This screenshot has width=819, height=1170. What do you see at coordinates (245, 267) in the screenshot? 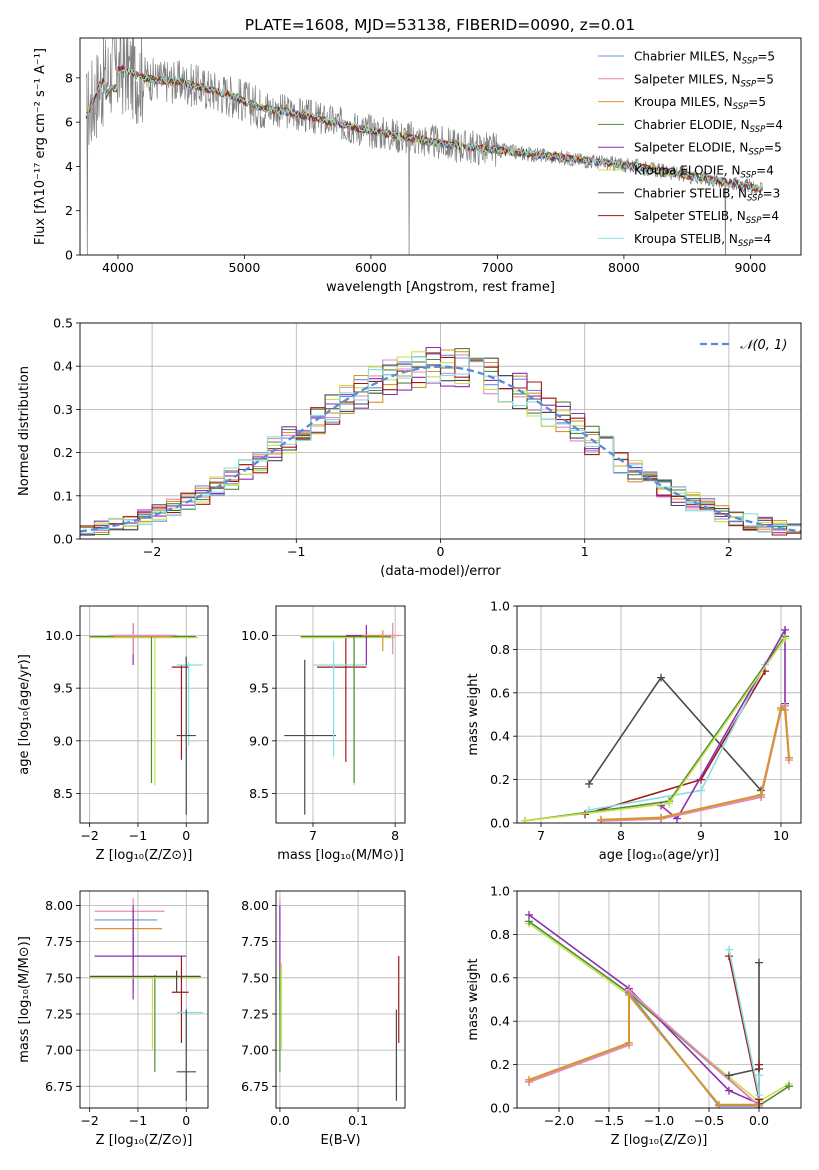
I see `tick-label-x: 5000` at bounding box center [245, 267].